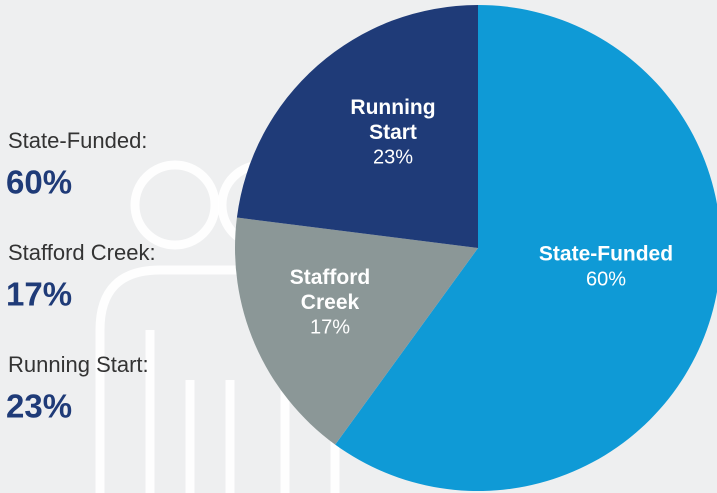 This screenshot has width=717, height=493. What do you see at coordinates (39, 294) in the screenshot?
I see `legend-value: 17%` at bounding box center [39, 294].